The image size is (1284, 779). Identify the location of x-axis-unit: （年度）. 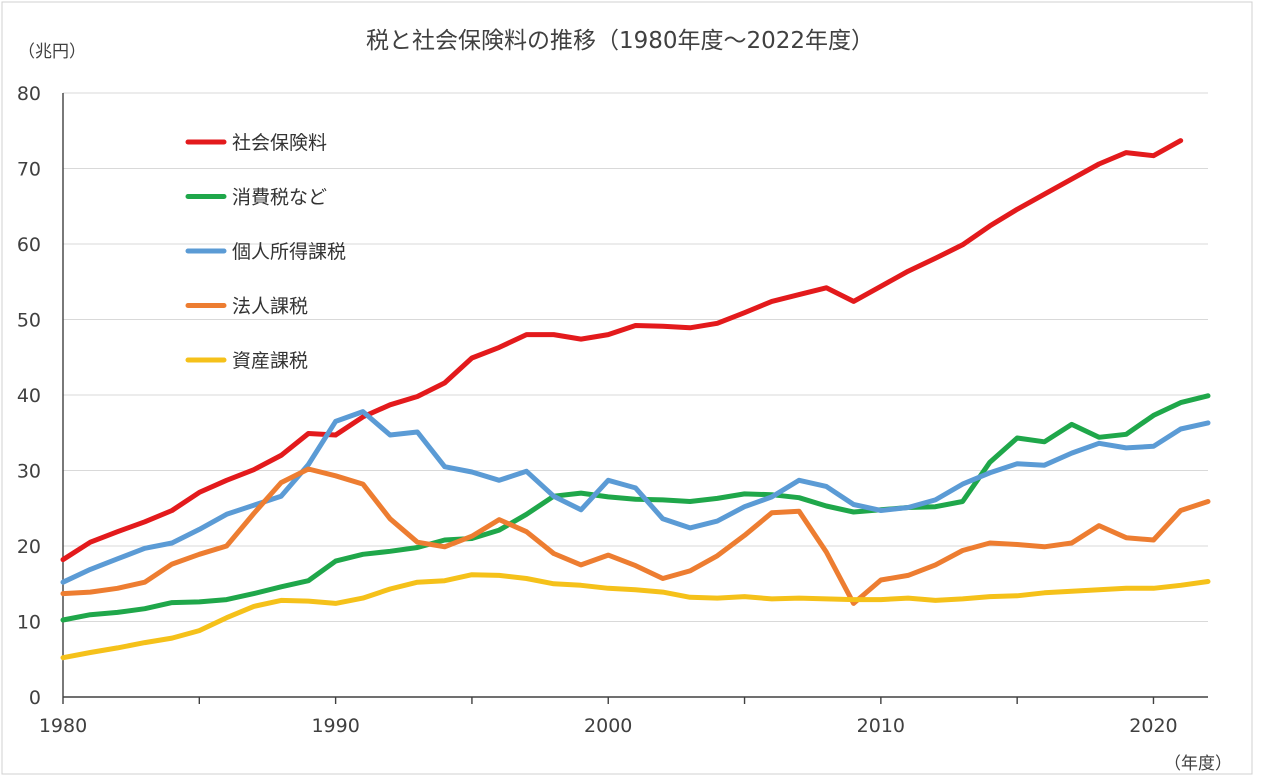
(1198, 764).